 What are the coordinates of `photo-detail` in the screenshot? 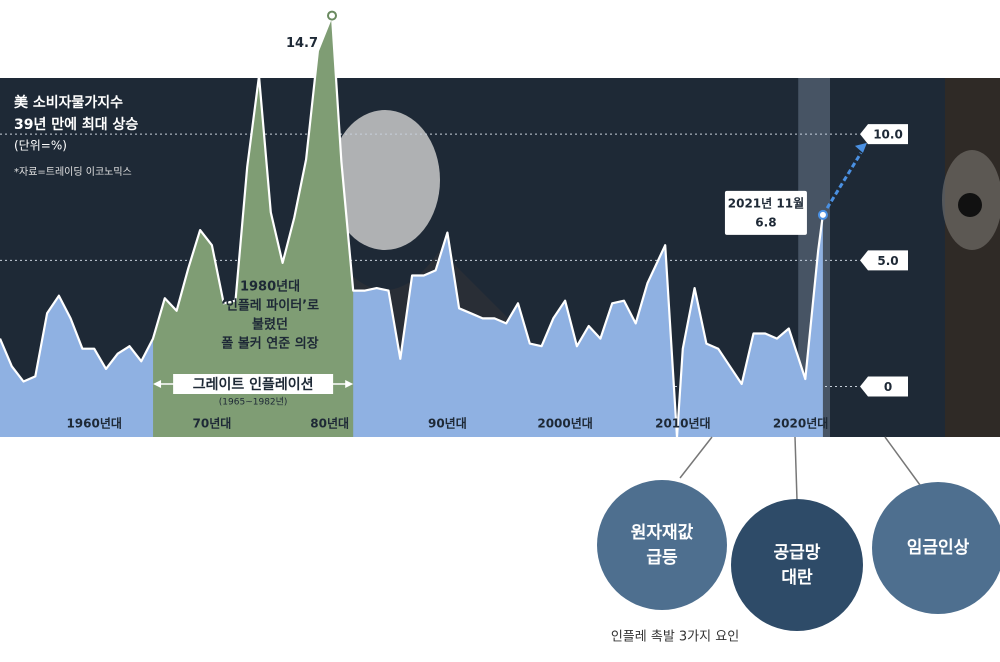 It's located at (970, 205).